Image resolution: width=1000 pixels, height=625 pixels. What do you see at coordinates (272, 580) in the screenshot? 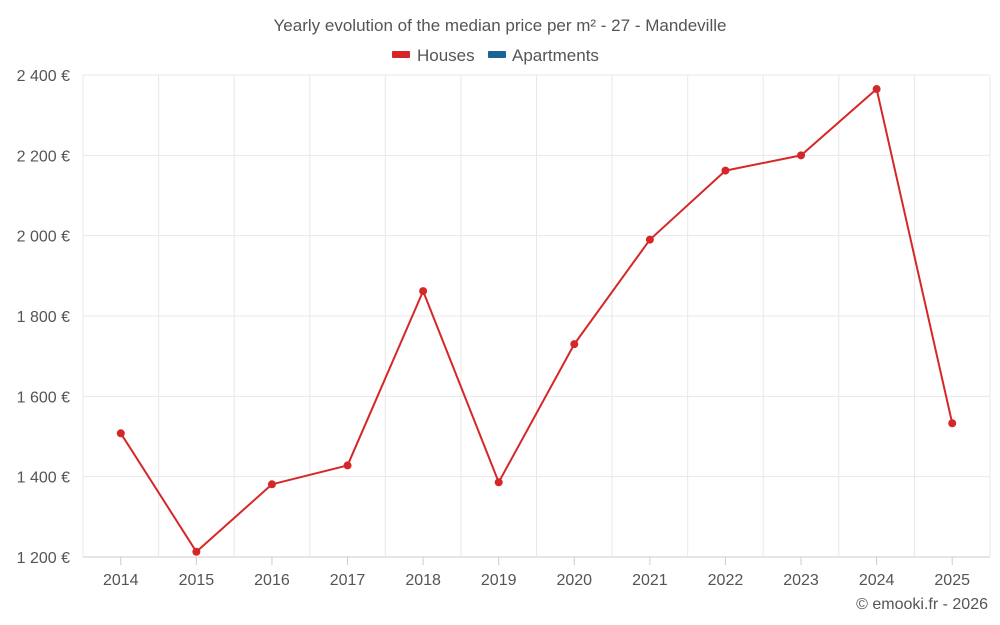
I see `x-tick-label: 2016` at bounding box center [272, 580].